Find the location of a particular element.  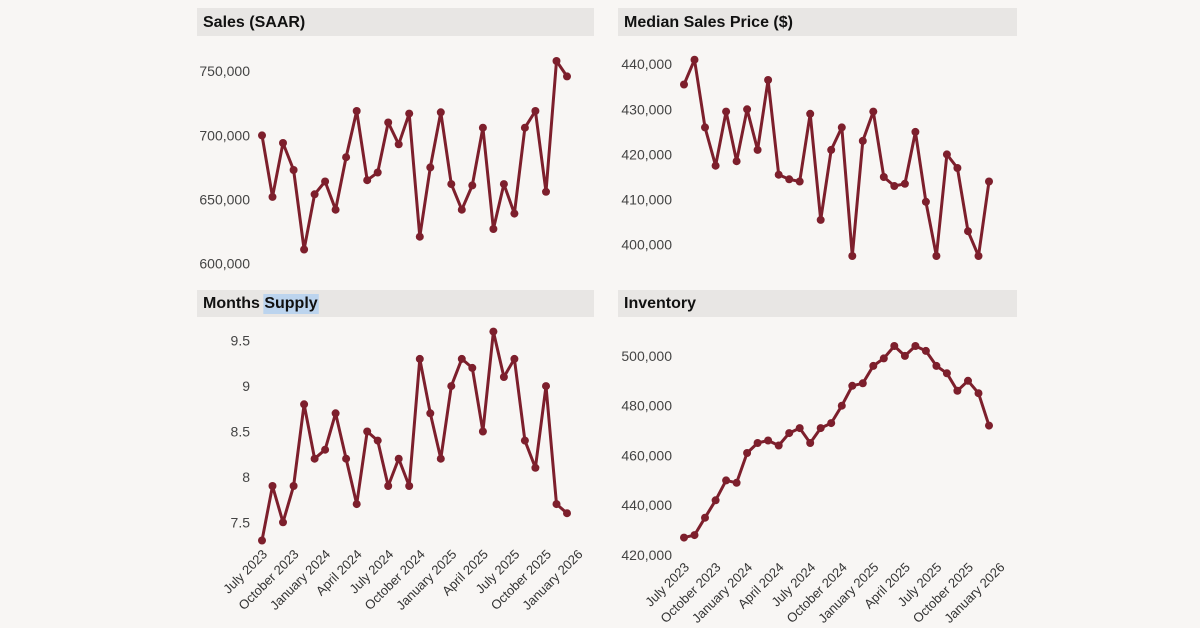

title-text-selection-highlight is located at coordinates (291, 304).